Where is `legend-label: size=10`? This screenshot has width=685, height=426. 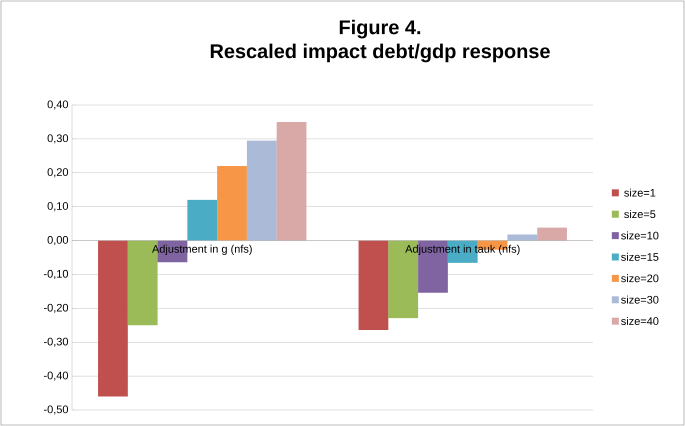 legend-label: size=10 is located at coordinates (639, 235).